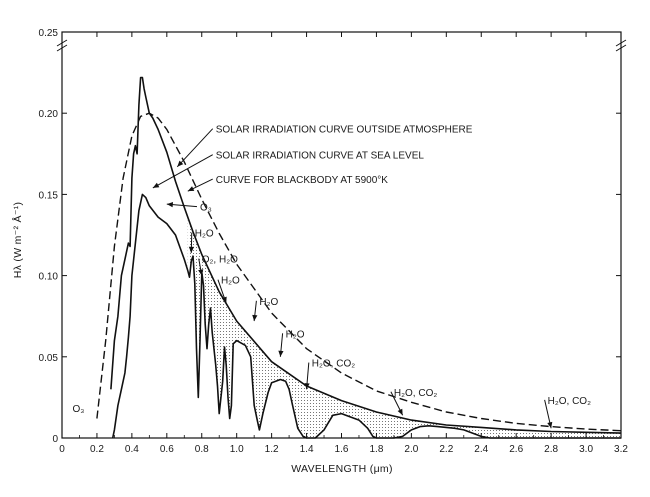  What do you see at coordinates (49, 195) in the screenshot?
I see `y-tick-label: 0.15` at bounding box center [49, 195].